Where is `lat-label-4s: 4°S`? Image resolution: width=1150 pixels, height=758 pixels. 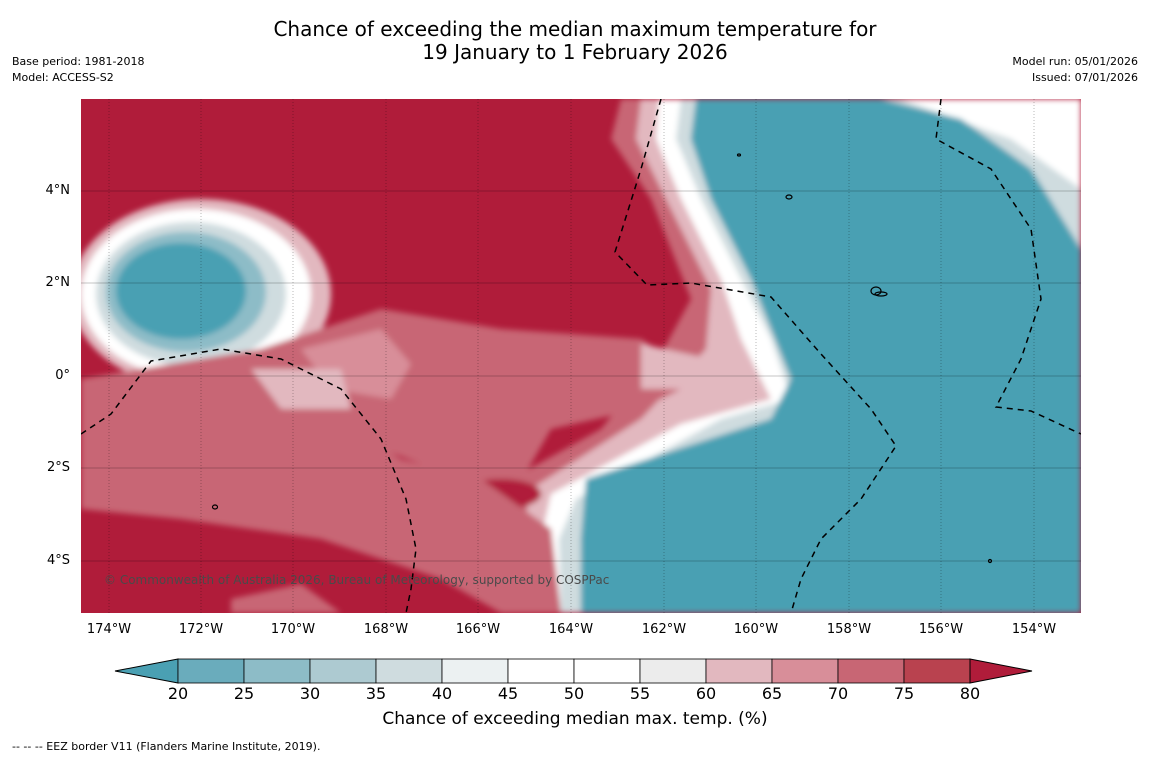 lat-label-4s: 4°S is located at coordinates (58, 560).